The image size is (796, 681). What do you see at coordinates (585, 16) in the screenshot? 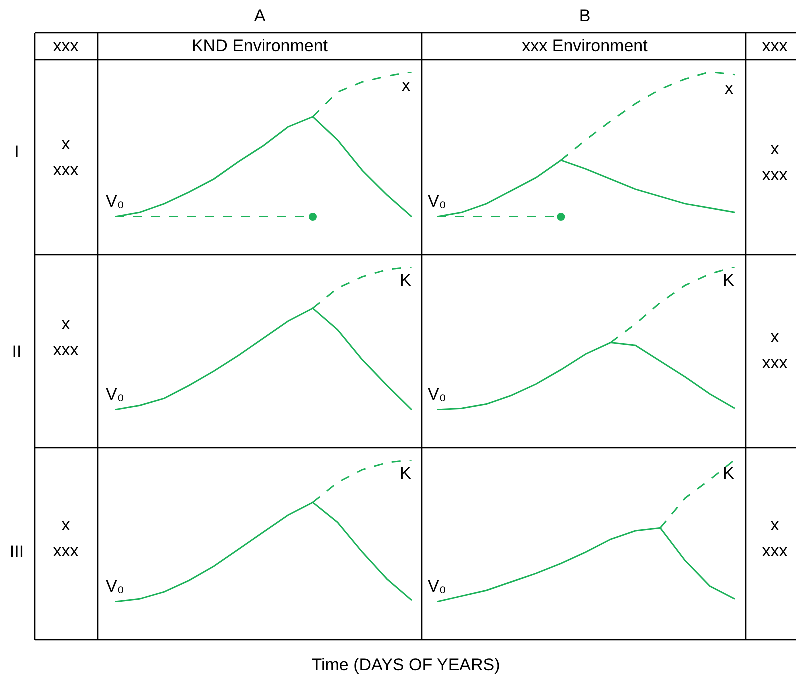
I see `text: B` at bounding box center [585, 16].